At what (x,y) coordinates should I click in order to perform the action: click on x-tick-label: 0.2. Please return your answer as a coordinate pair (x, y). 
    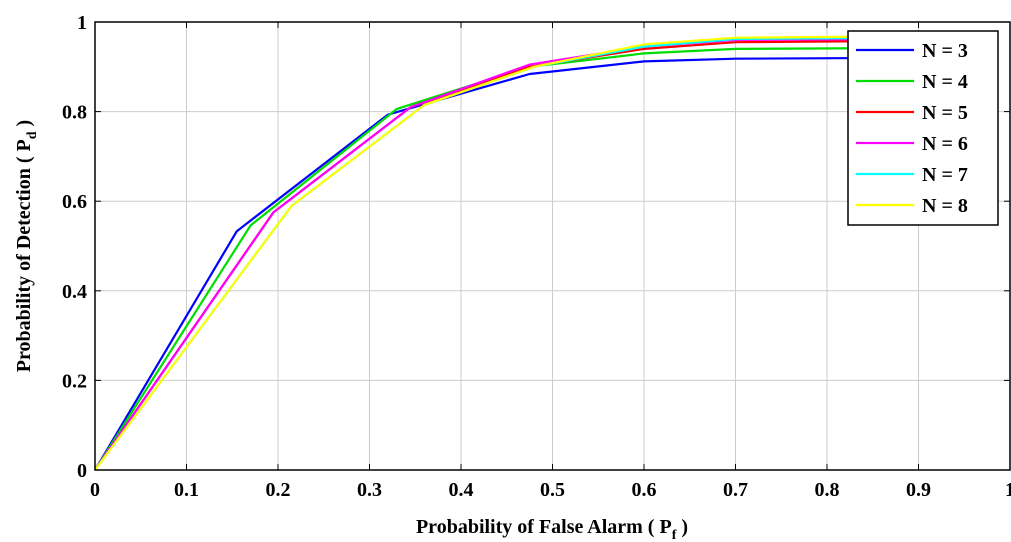
    Looking at the image, I should click on (278, 490).